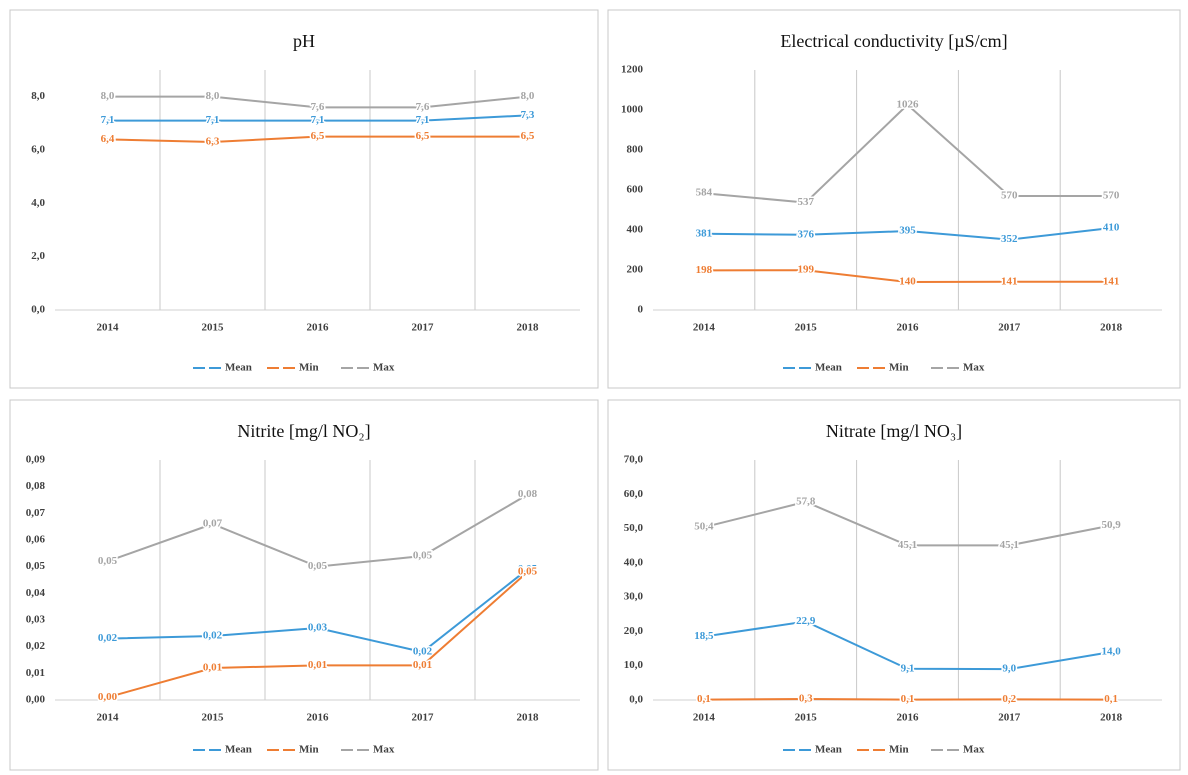 This screenshot has width=1188, height=775. What do you see at coordinates (704, 636) in the screenshot?
I see `data-label: 18,5` at bounding box center [704, 636].